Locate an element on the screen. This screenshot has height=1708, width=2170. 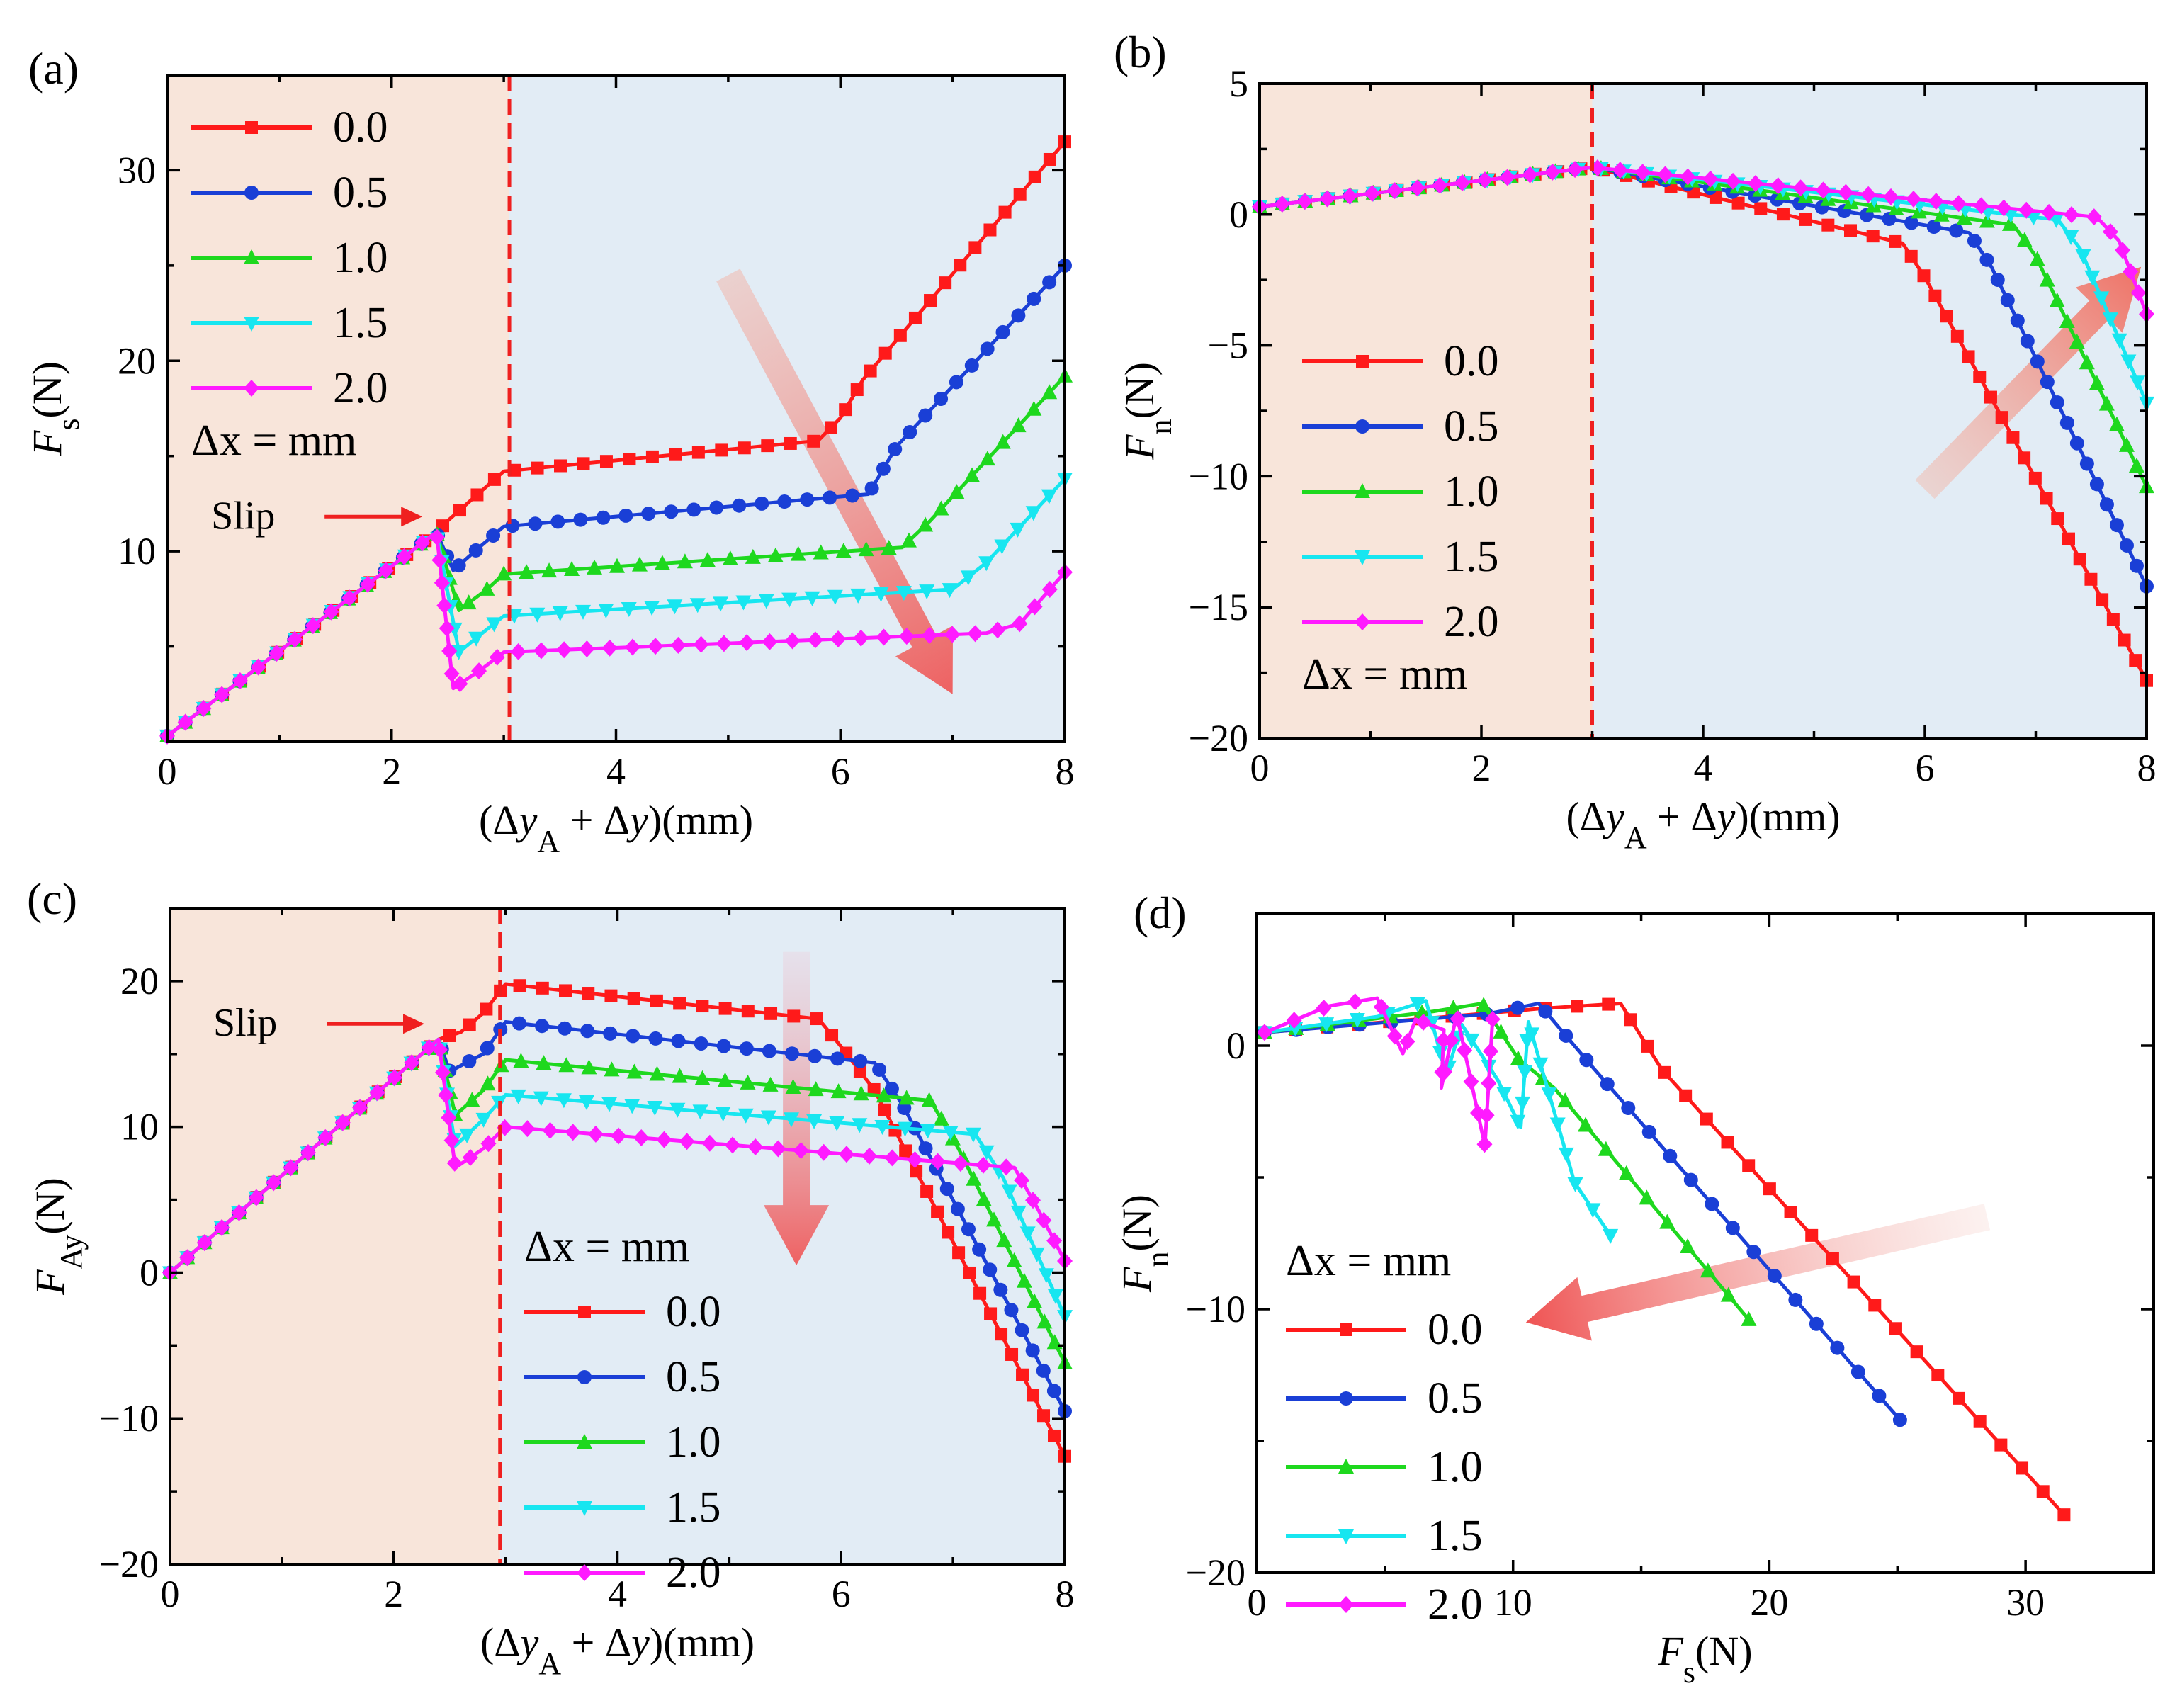
y-tick-label: 10 is located at coordinates (139, 1127).